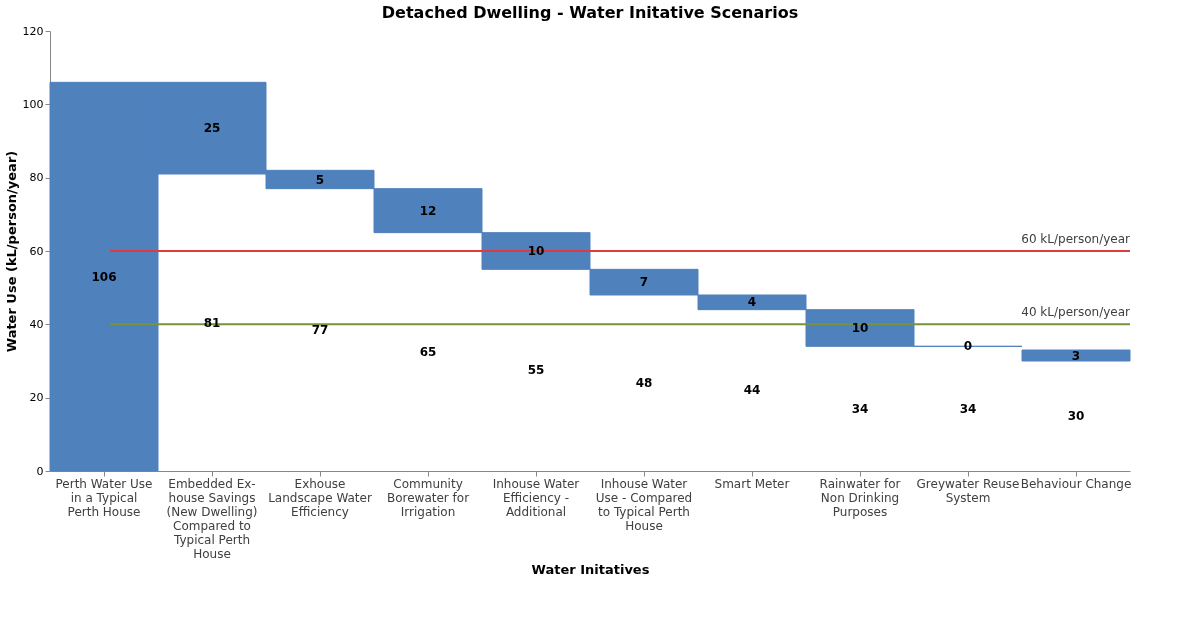  Describe the element at coordinates (644, 282) in the screenshot. I see `data-label: 7` at that location.